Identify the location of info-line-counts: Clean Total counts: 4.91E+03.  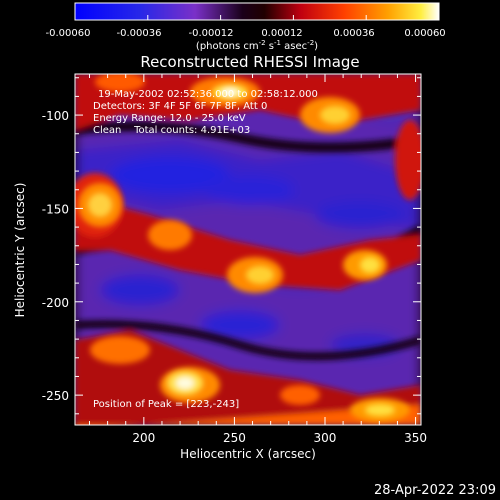
(171, 130).